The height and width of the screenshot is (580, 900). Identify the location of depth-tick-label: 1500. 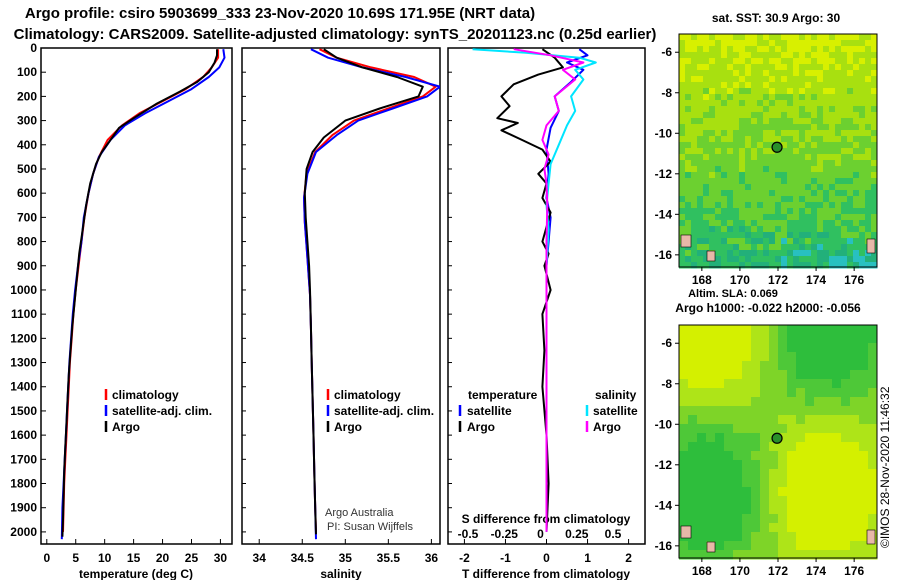
(23, 411).